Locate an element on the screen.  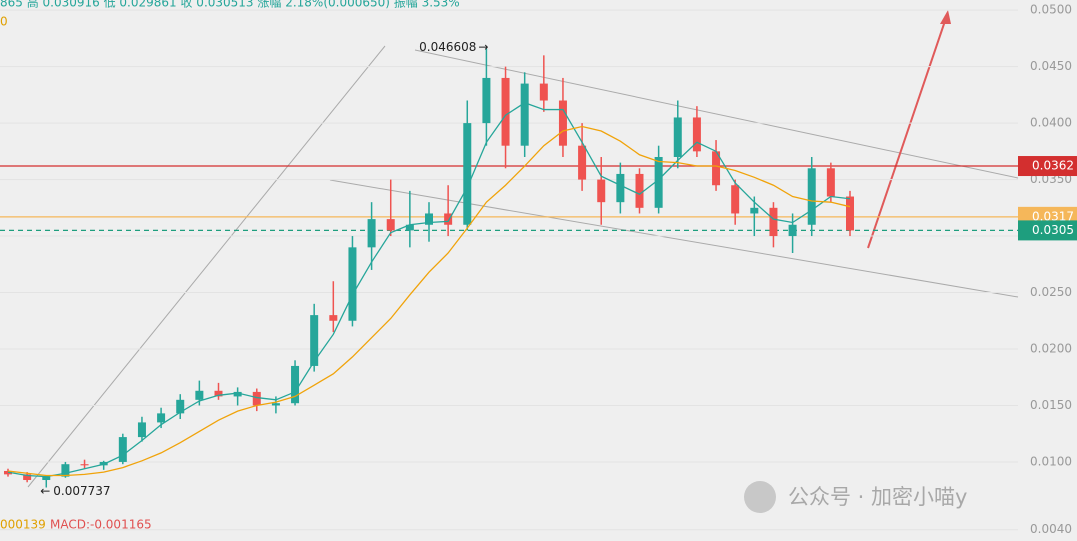
y-tick-label: 0.0250 is located at coordinates (1051, 292).